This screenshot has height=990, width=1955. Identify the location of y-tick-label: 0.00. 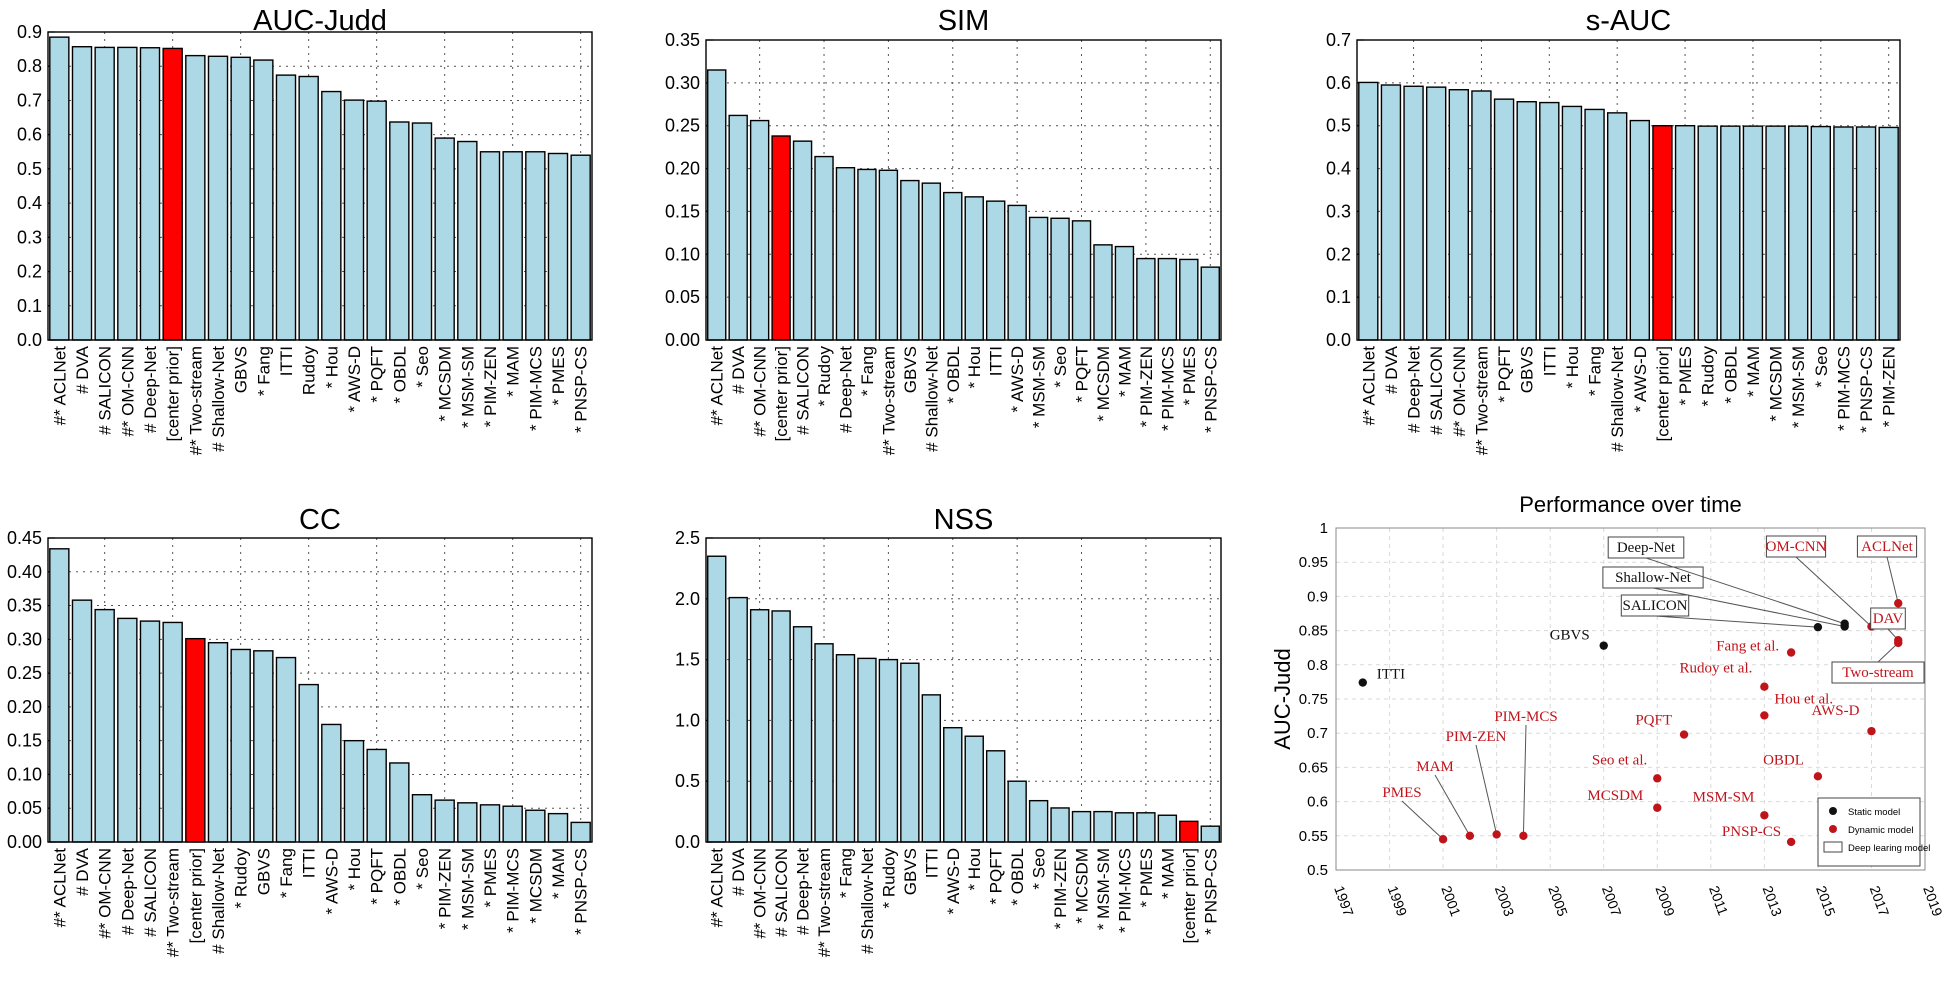
(24, 842).